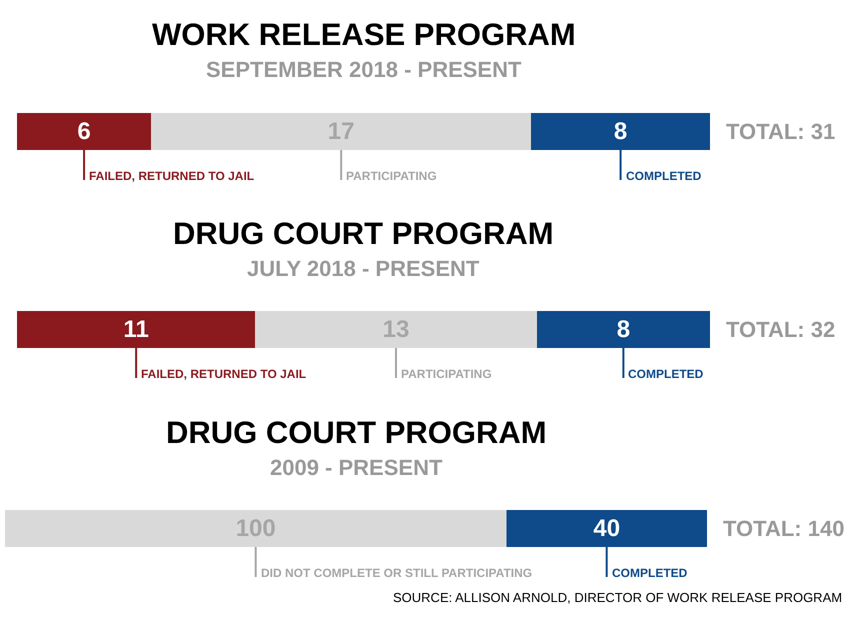 This screenshot has width=847, height=617. I want to click on source-note: SOURCE: ALLISON ARNOLD, DIRECTOR OF WORK RELEASE PROGRAM, so click(617, 597).